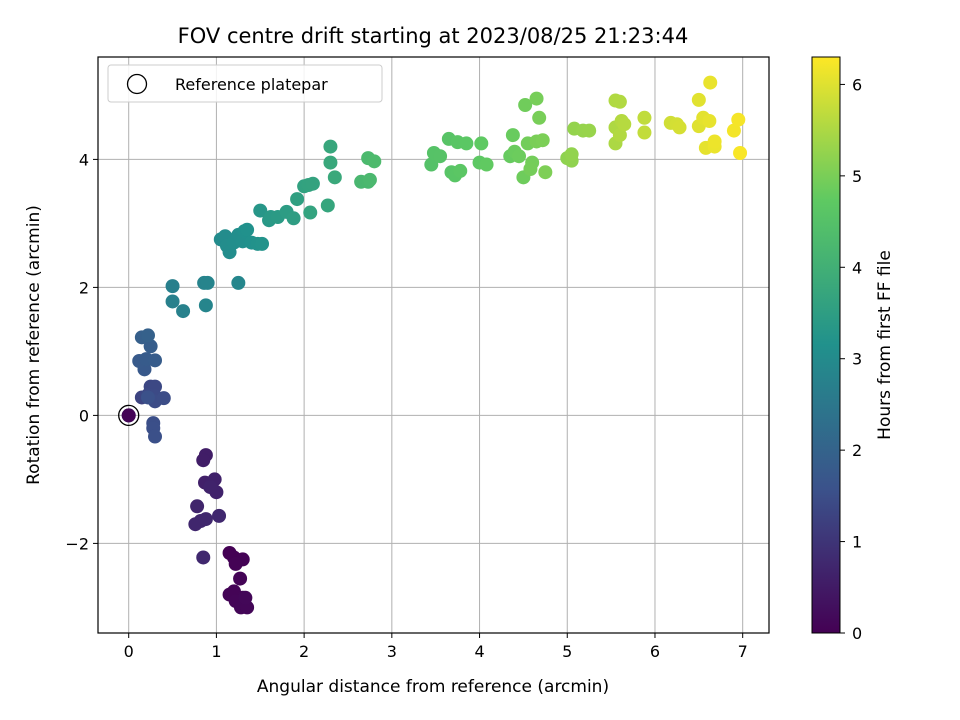 This screenshot has width=960, height=720. What do you see at coordinates (84, 415) in the screenshot?
I see `y-tick-label: 0` at bounding box center [84, 415].